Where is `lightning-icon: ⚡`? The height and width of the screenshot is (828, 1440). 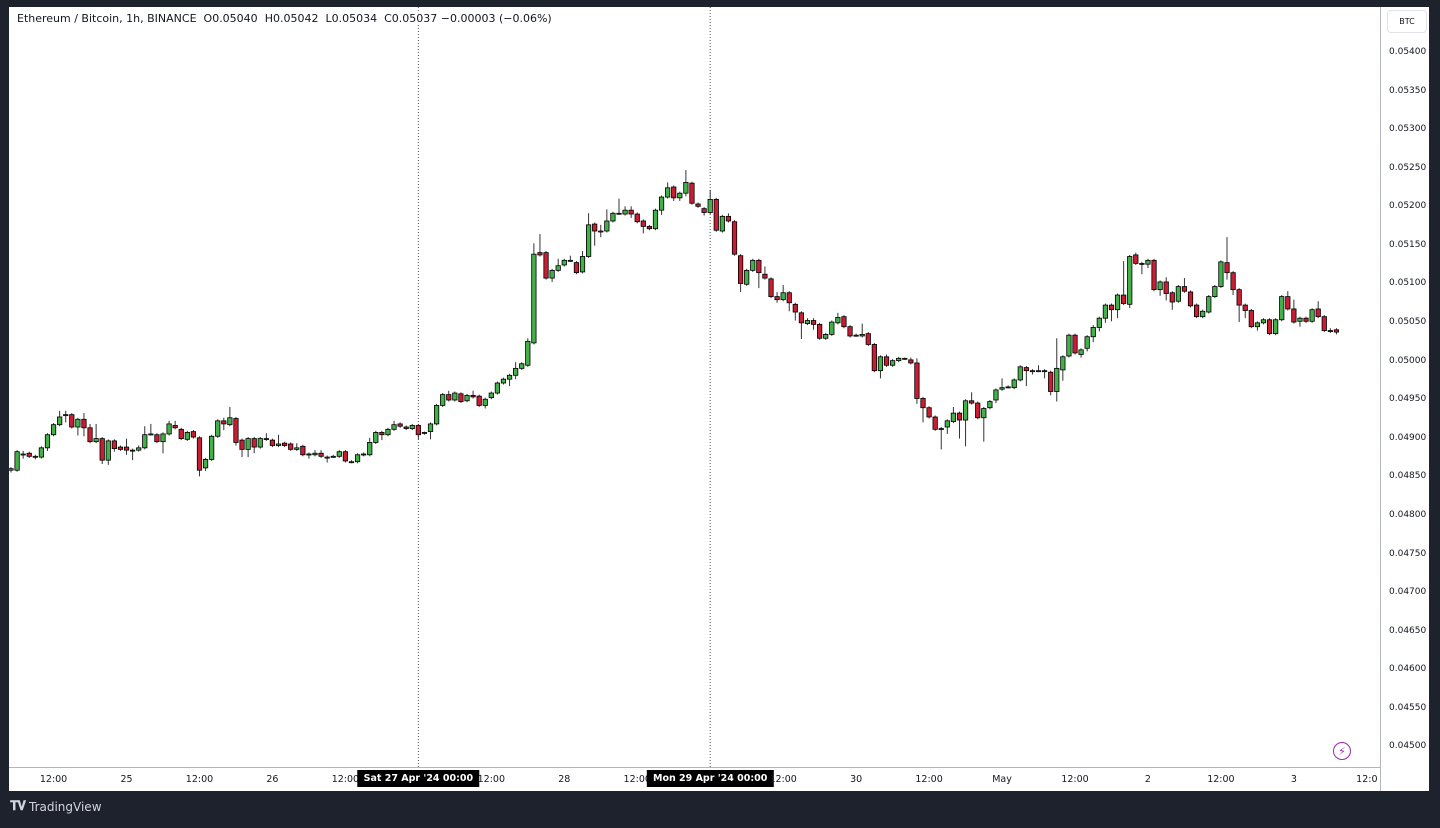 lightning-icon: ⚡ is located at coordinates (1342, 751).